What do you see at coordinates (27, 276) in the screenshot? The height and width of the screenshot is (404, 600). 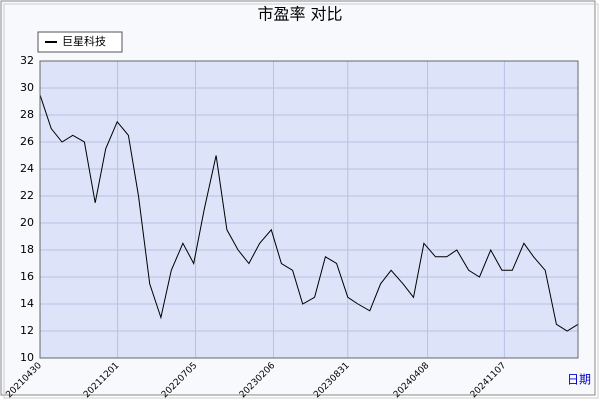 I see `y-tick-label: 16` at bounding box center [27, 276].